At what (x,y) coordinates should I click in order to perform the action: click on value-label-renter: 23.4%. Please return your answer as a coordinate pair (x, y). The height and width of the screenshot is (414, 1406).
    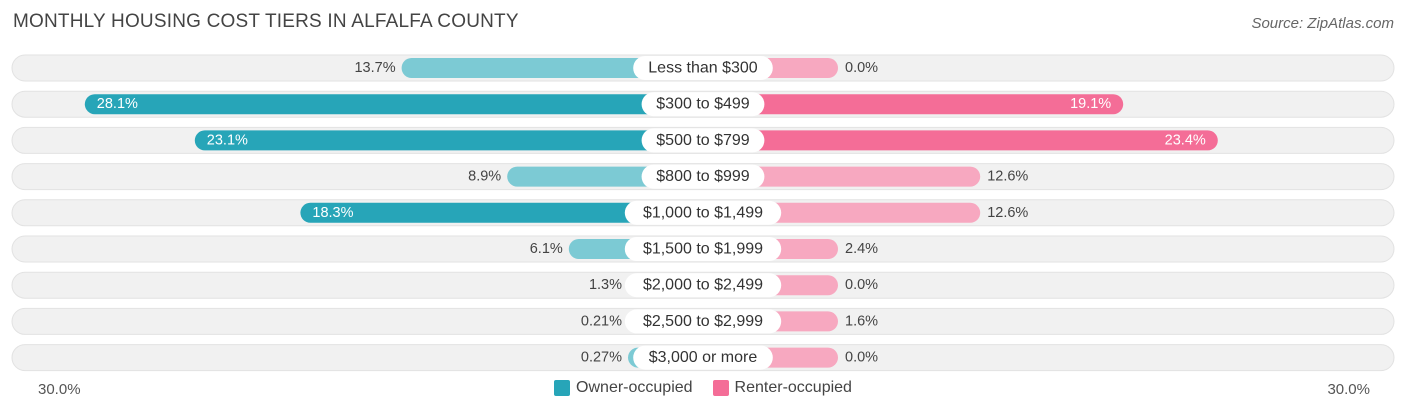
    Looking at the image, I should click on (1185, 140).